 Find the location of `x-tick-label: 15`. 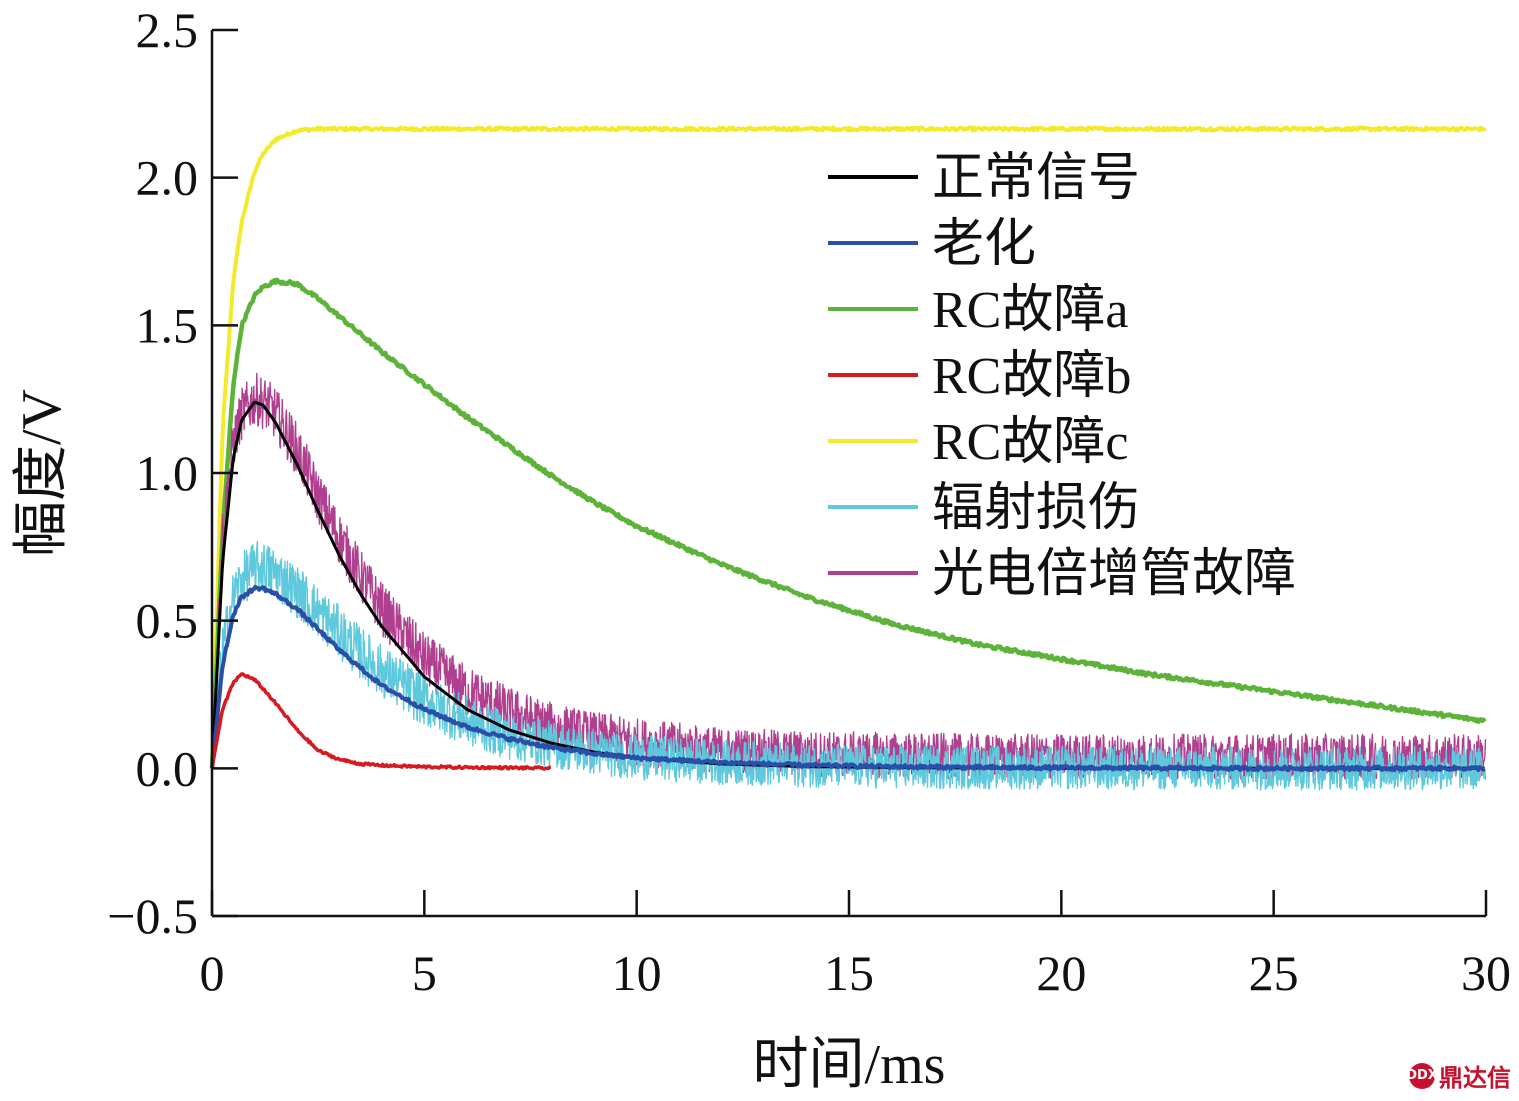

x-tick-label: 15 is located at coordinates (849, 973).